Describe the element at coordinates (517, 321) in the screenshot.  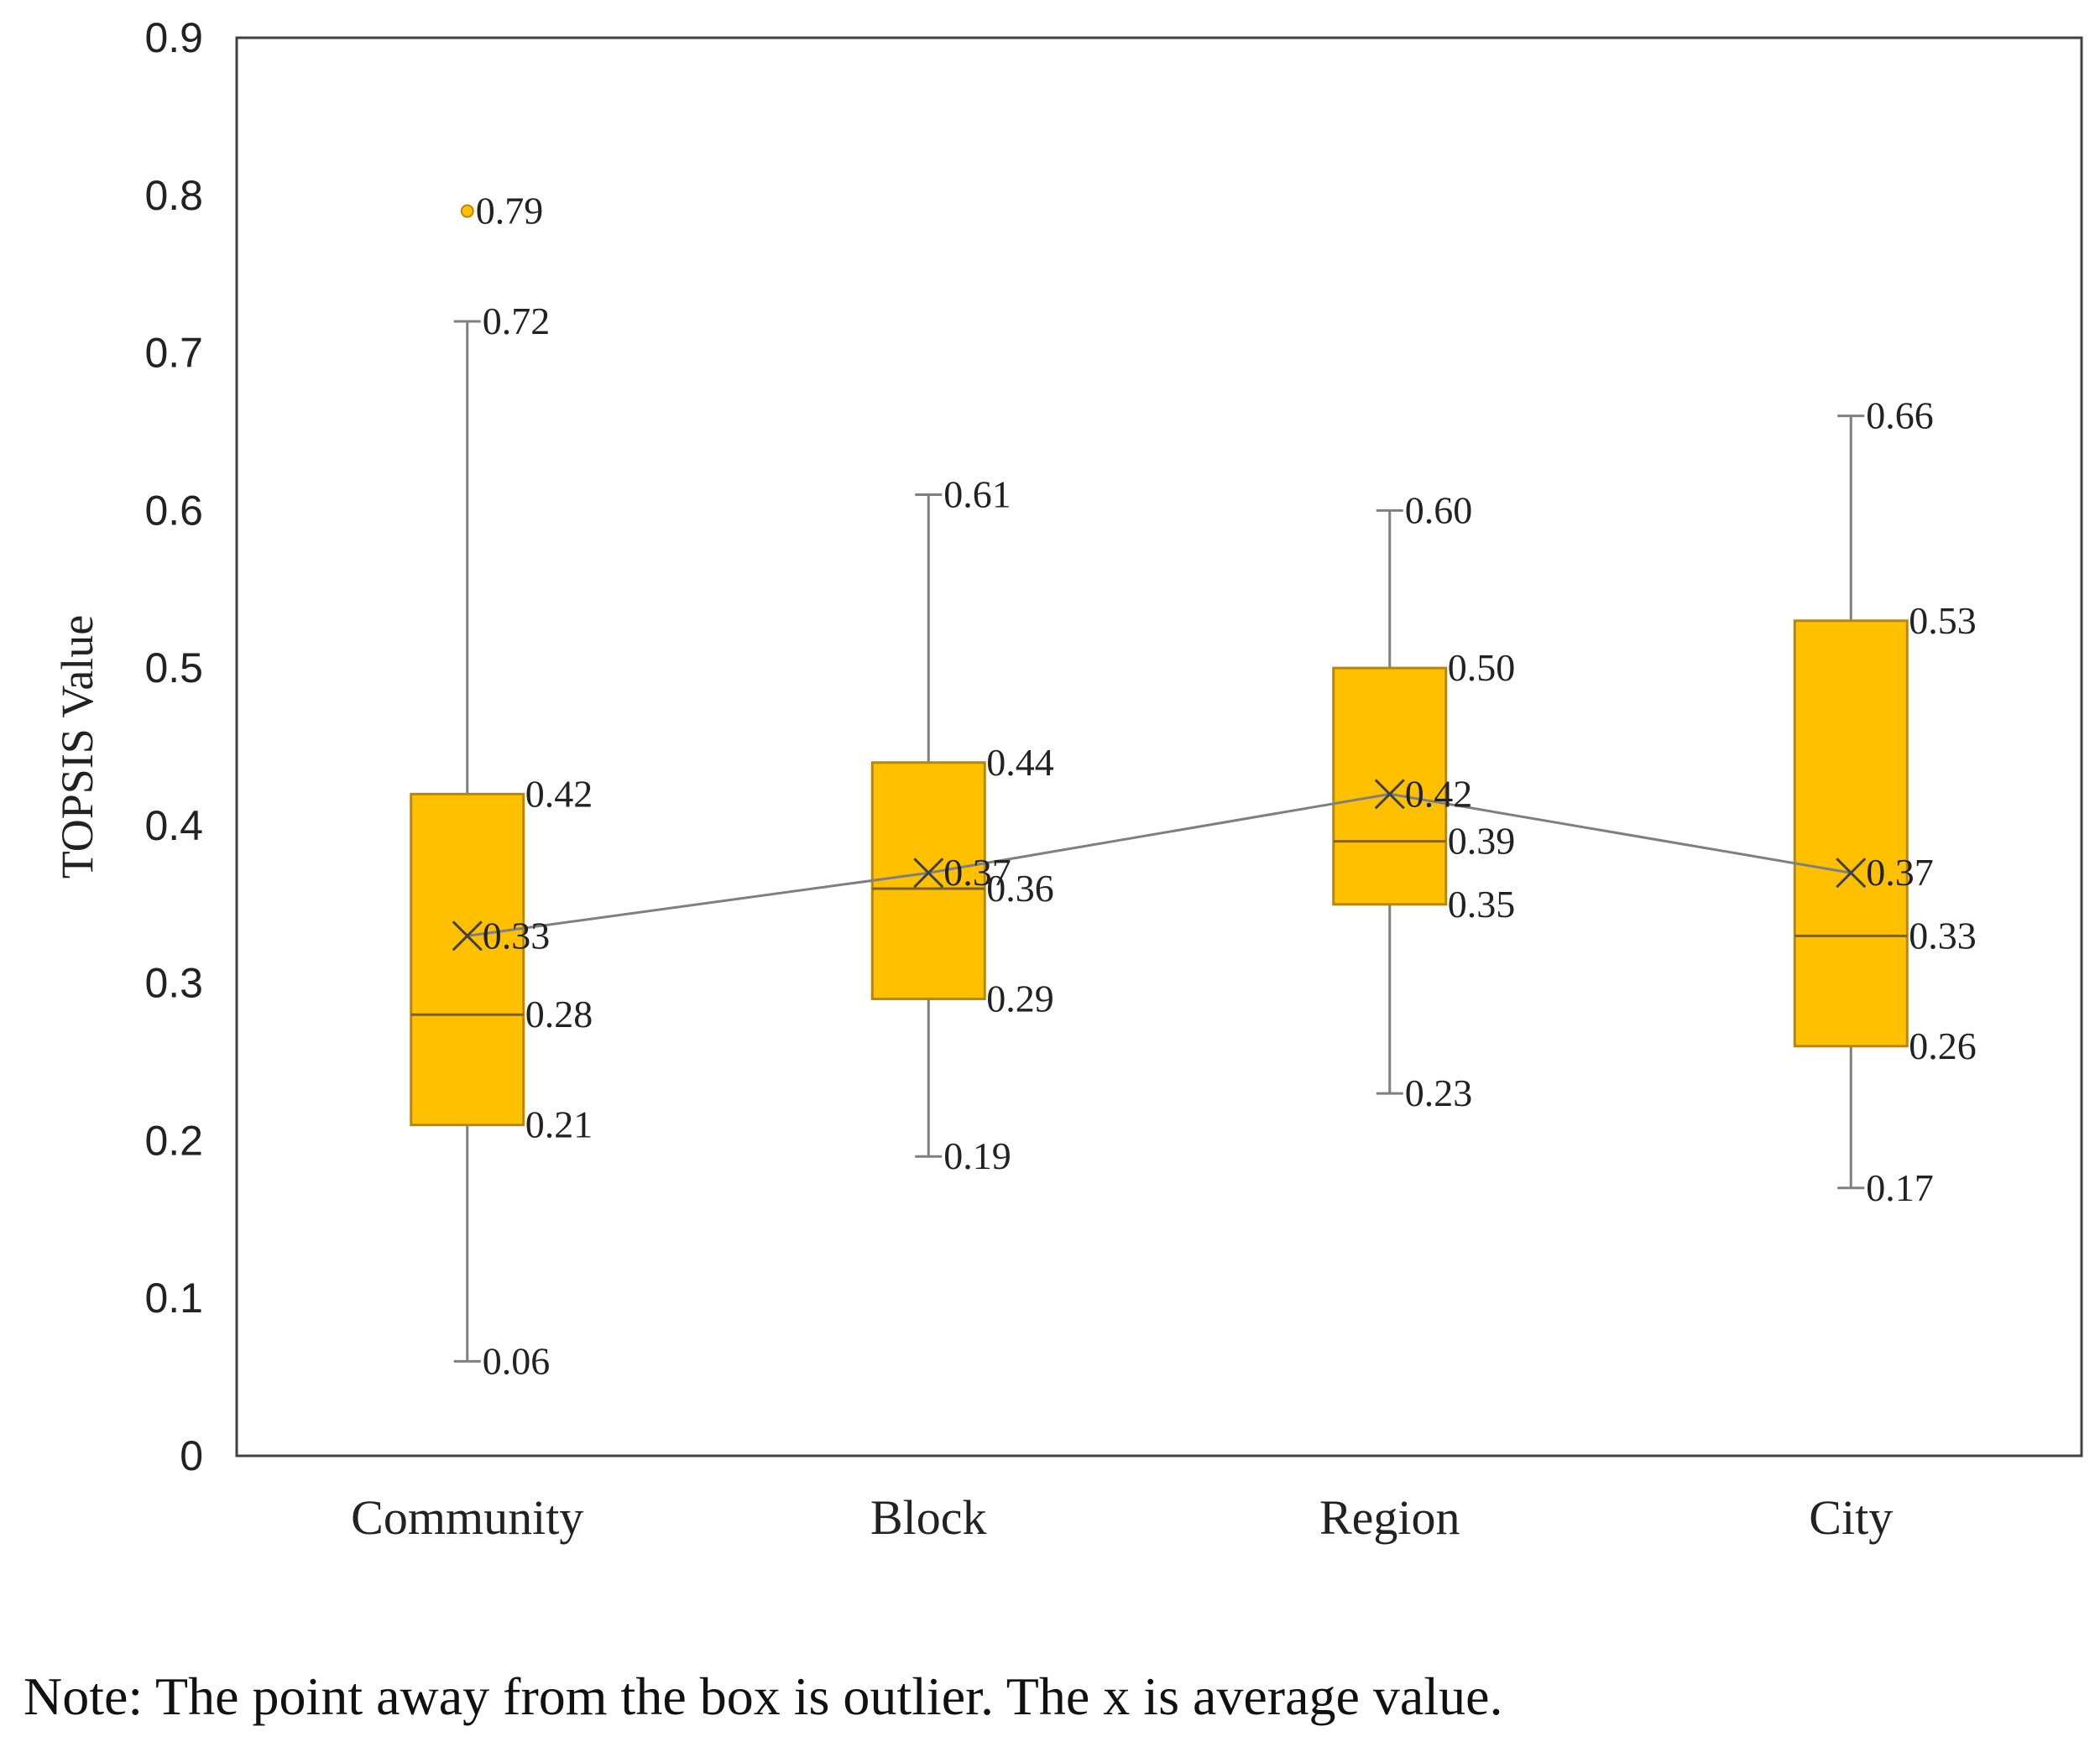
I see `max-label: 0.72` at that location.